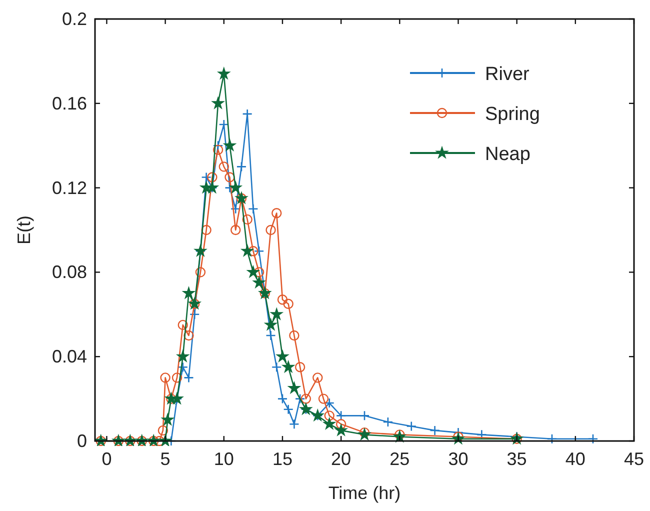  I want to click on x-tick-label: 10, so click(224, 459).